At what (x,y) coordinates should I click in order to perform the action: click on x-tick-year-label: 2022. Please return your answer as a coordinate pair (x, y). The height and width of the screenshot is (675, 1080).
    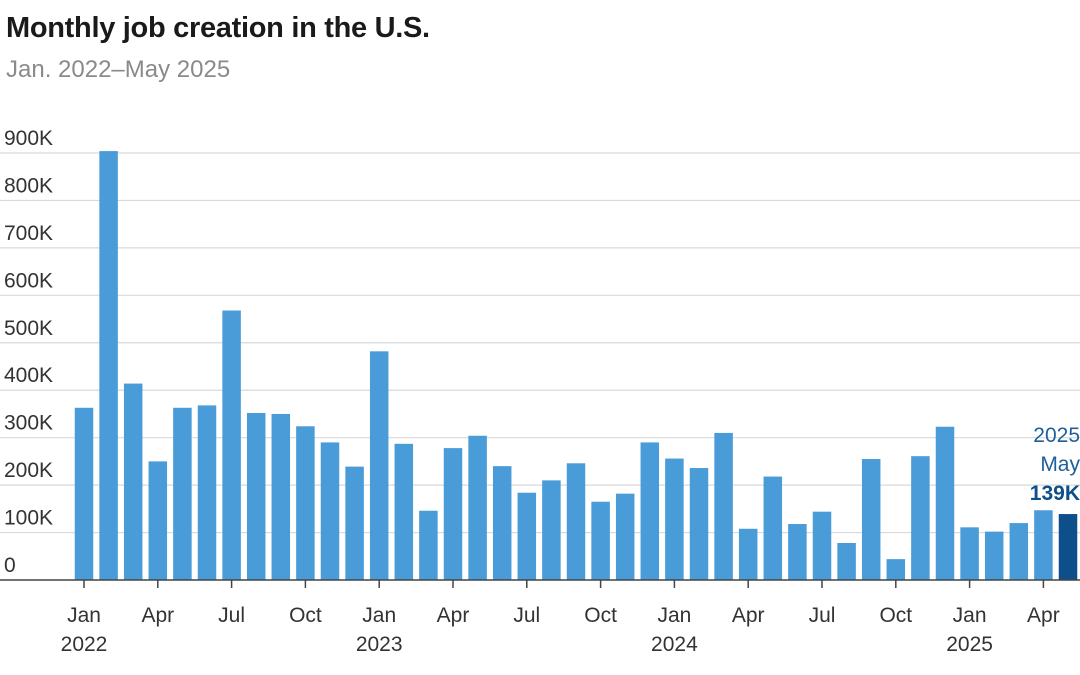
    Looking at the image, I should click on (84, 644).